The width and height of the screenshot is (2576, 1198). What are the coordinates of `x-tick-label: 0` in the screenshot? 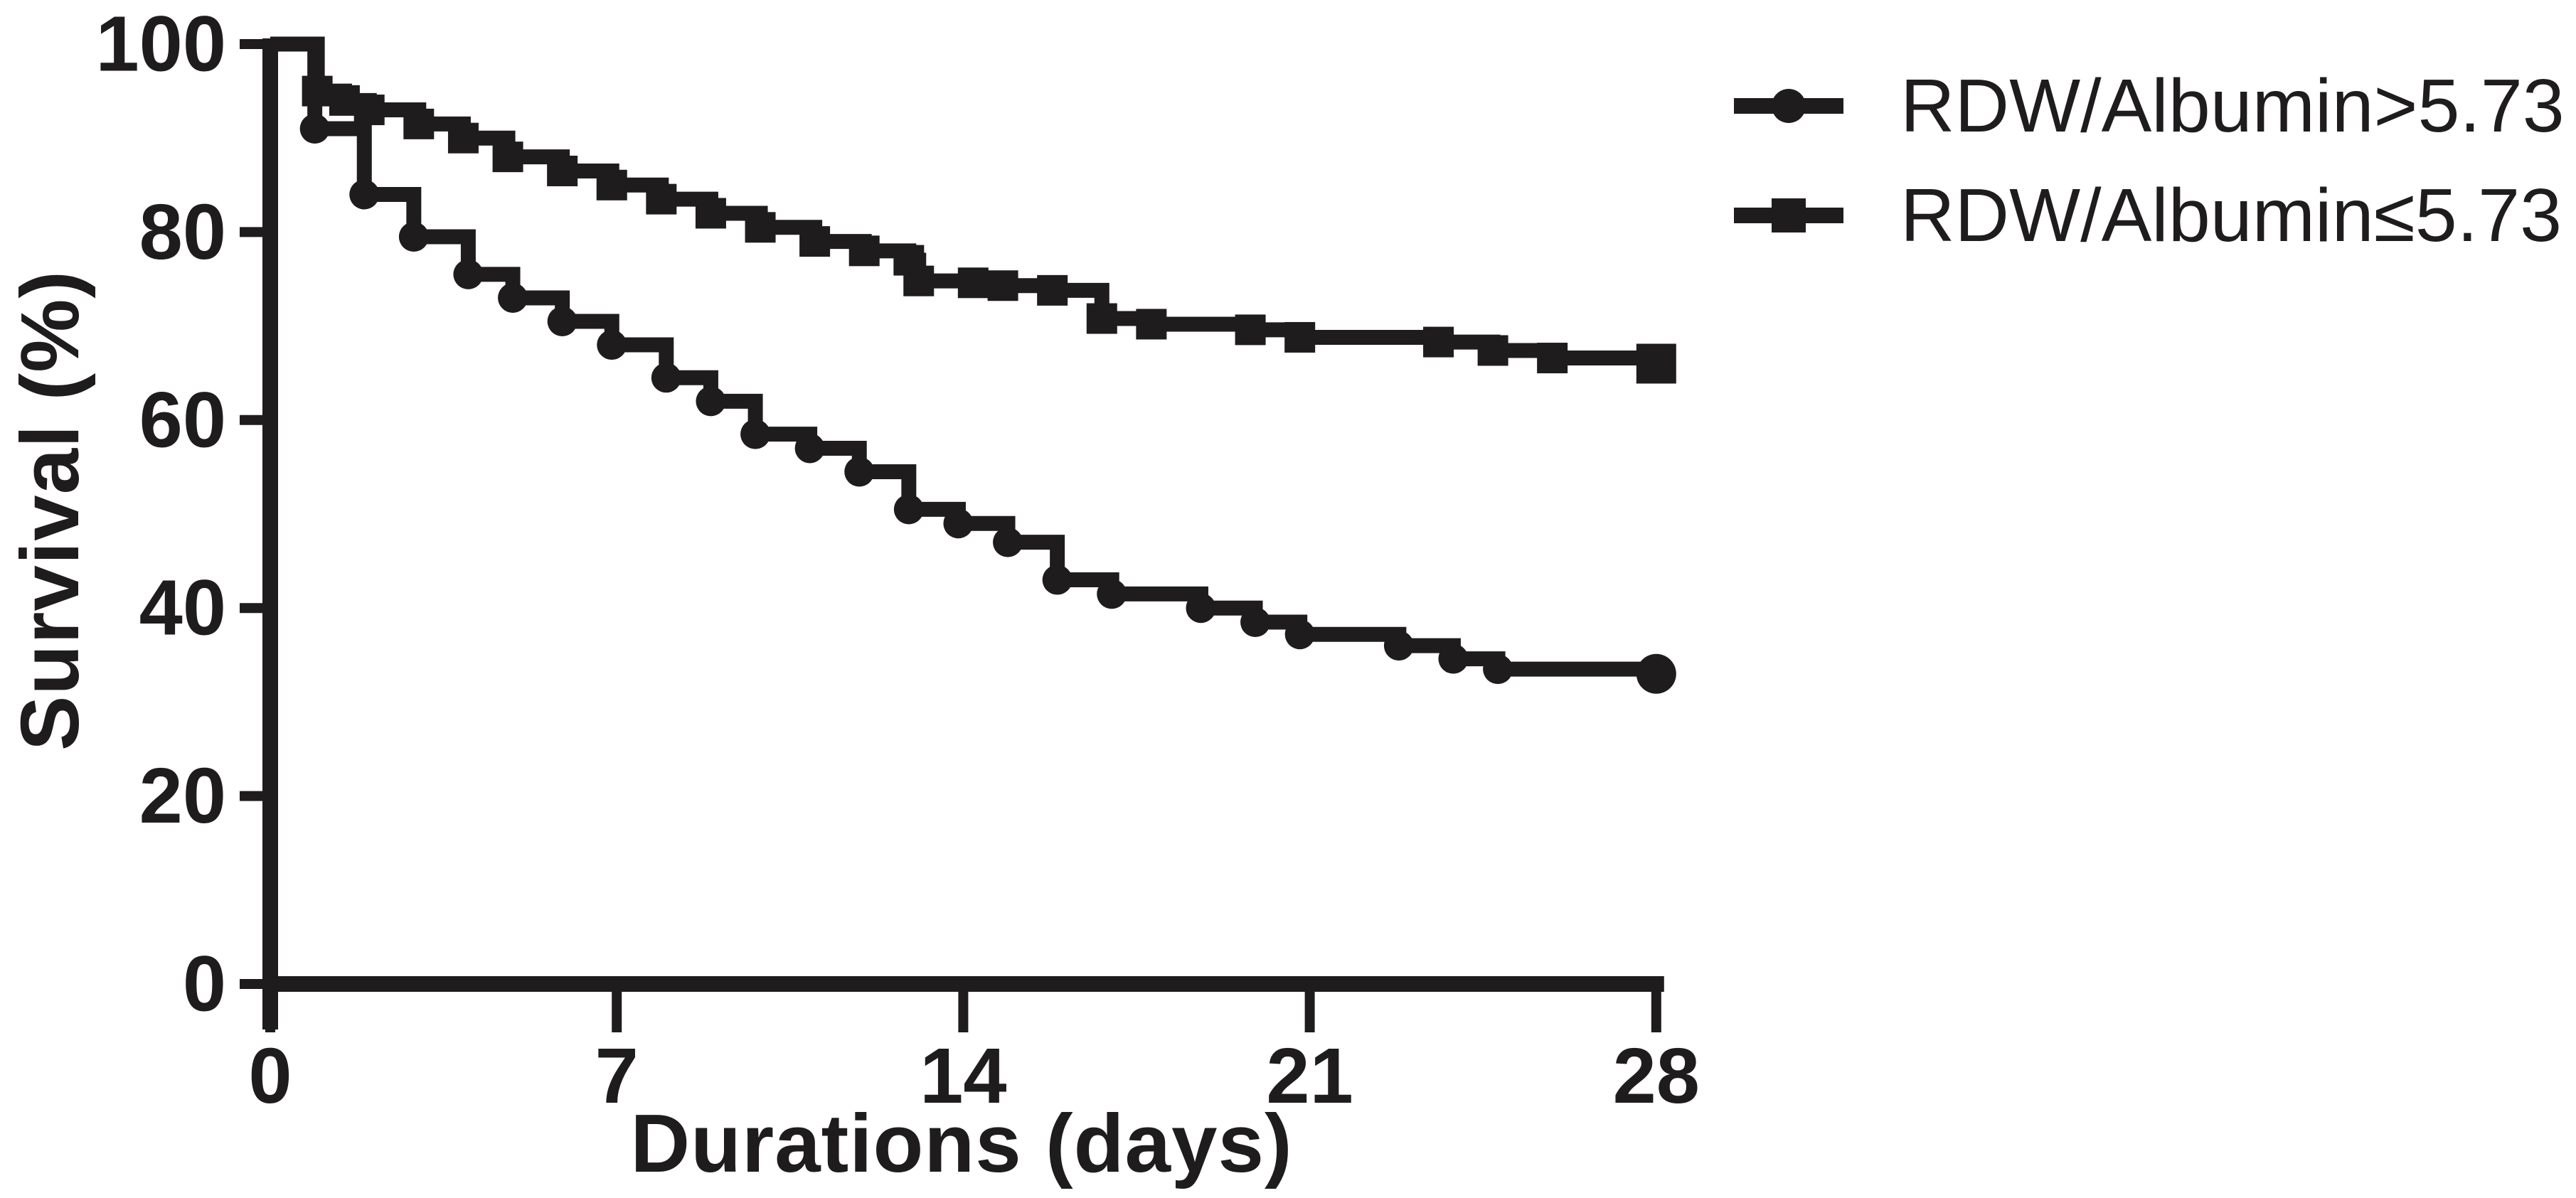 It's located at (270, 1076).